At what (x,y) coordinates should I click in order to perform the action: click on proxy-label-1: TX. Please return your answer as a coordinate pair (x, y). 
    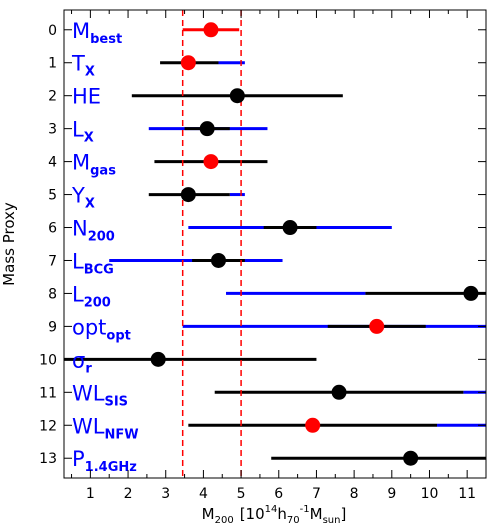
    Looking at the image, I should click on (83, 66).